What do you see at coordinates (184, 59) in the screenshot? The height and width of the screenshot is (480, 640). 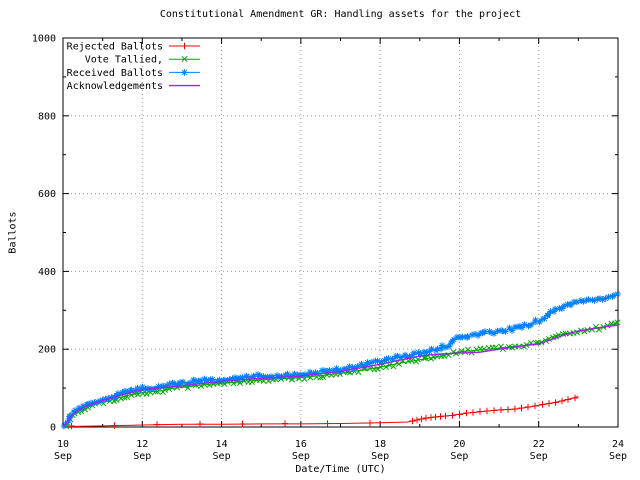 I see `legend-sample-vote-tallied` at bounding box center [184, 59].